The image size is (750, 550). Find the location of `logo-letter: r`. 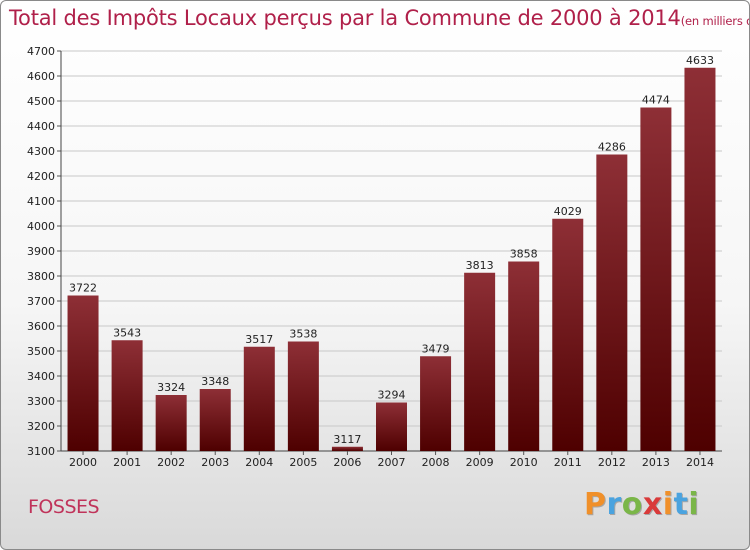

logo-letter: r is located at coordinates (614, 504).